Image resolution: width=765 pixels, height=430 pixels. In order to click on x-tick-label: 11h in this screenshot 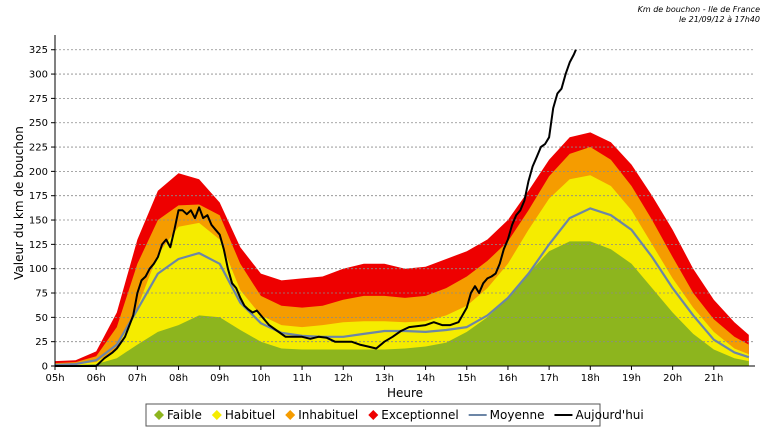, I will do `click(302, 378)`.